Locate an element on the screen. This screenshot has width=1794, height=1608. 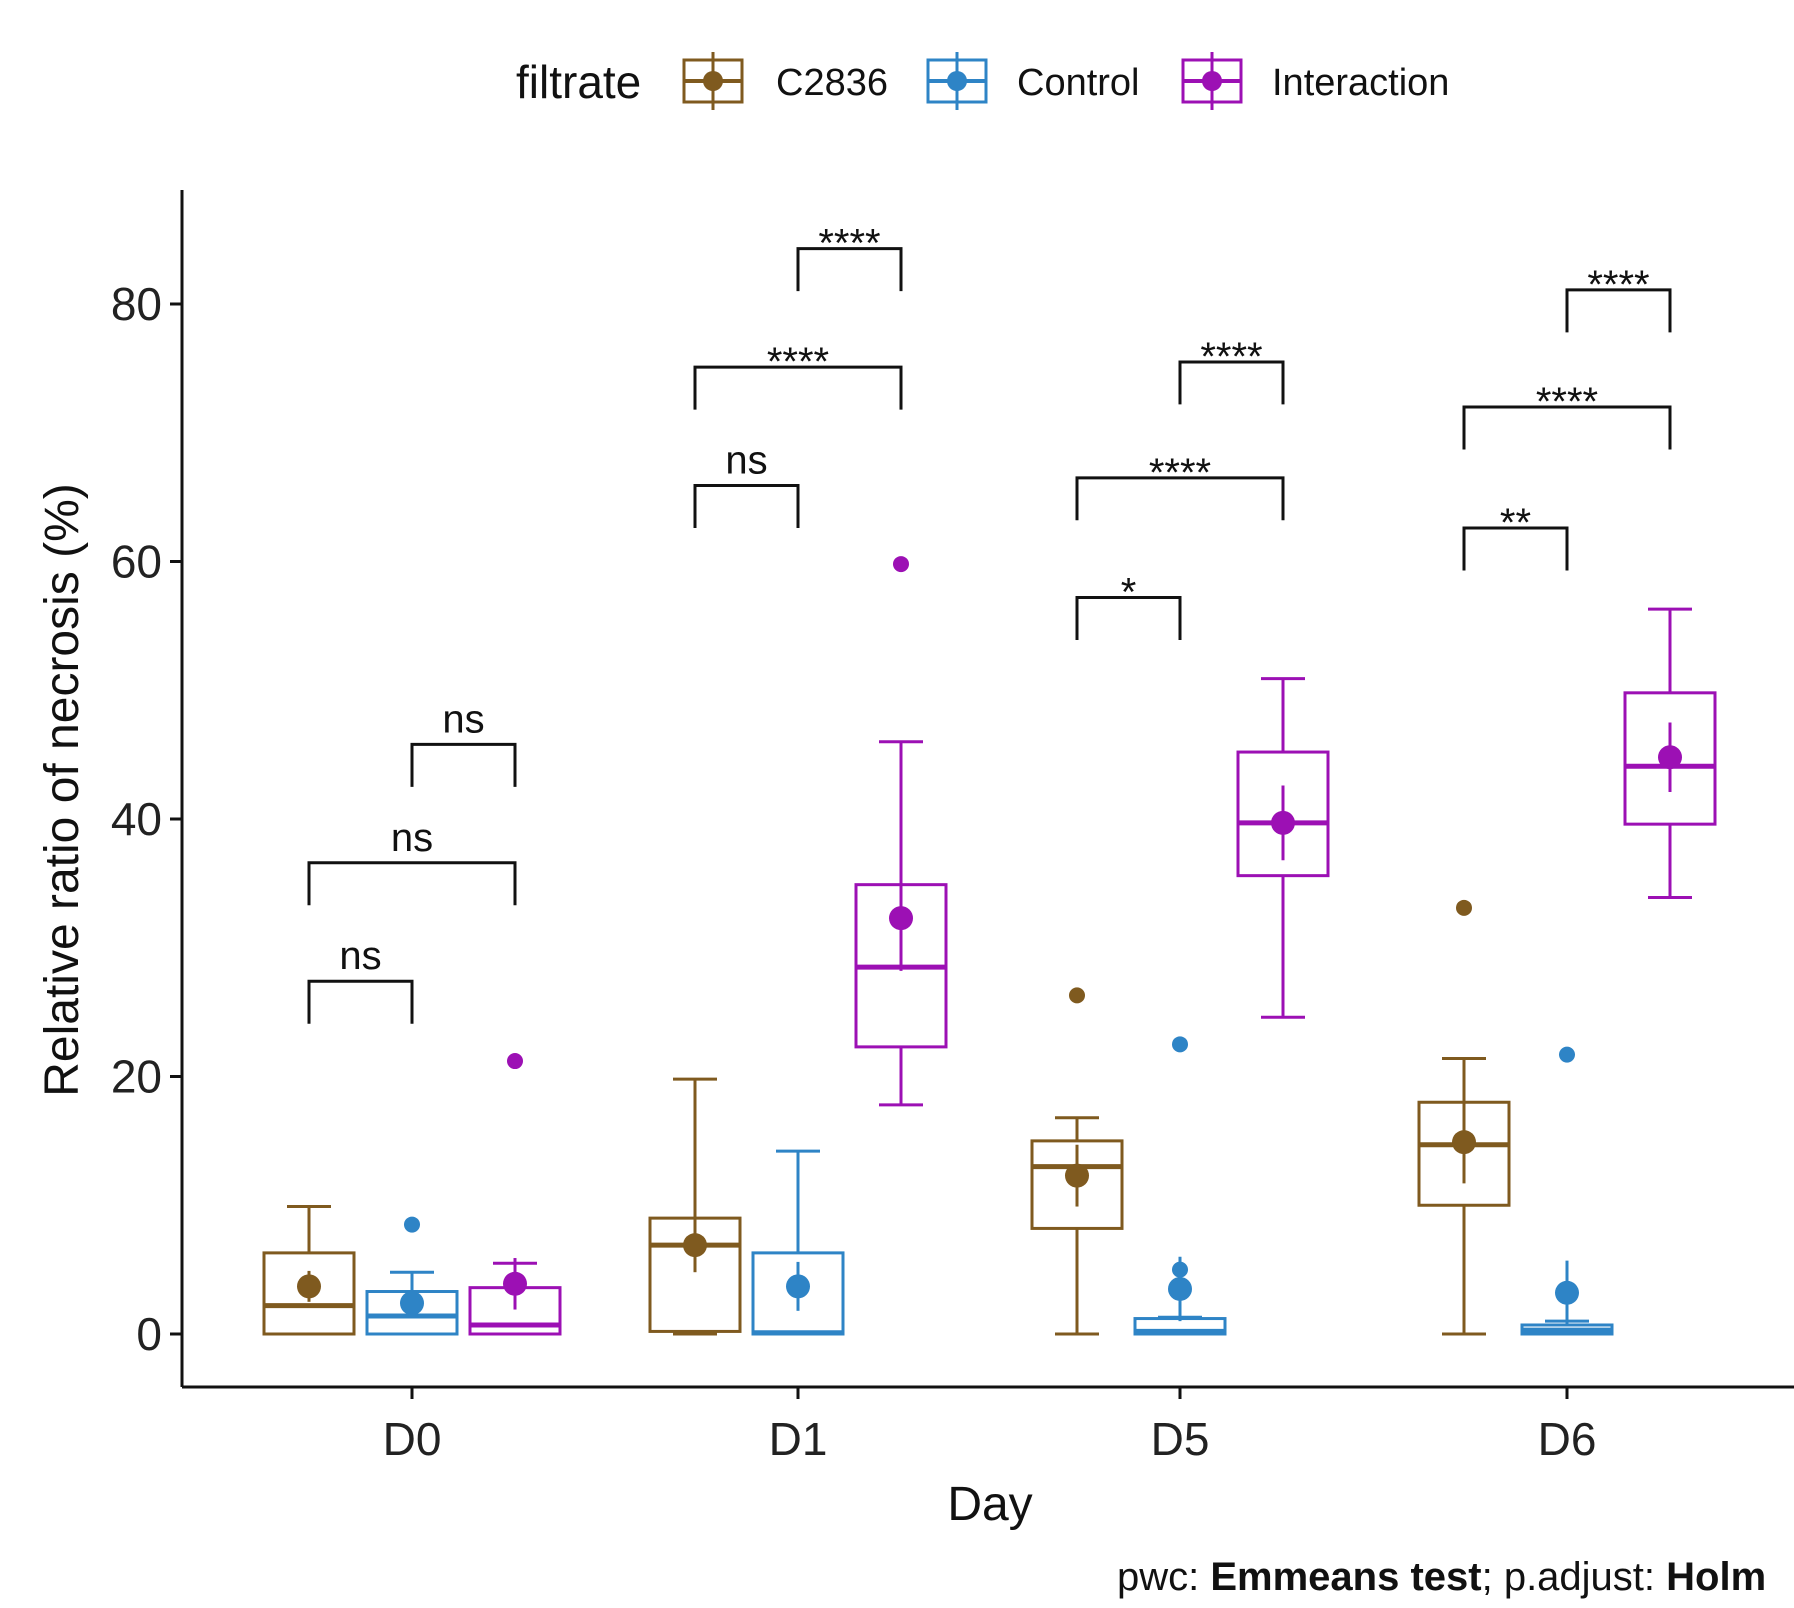
legend-item-interaction: Interaction is located at coordinates (1315, 81).